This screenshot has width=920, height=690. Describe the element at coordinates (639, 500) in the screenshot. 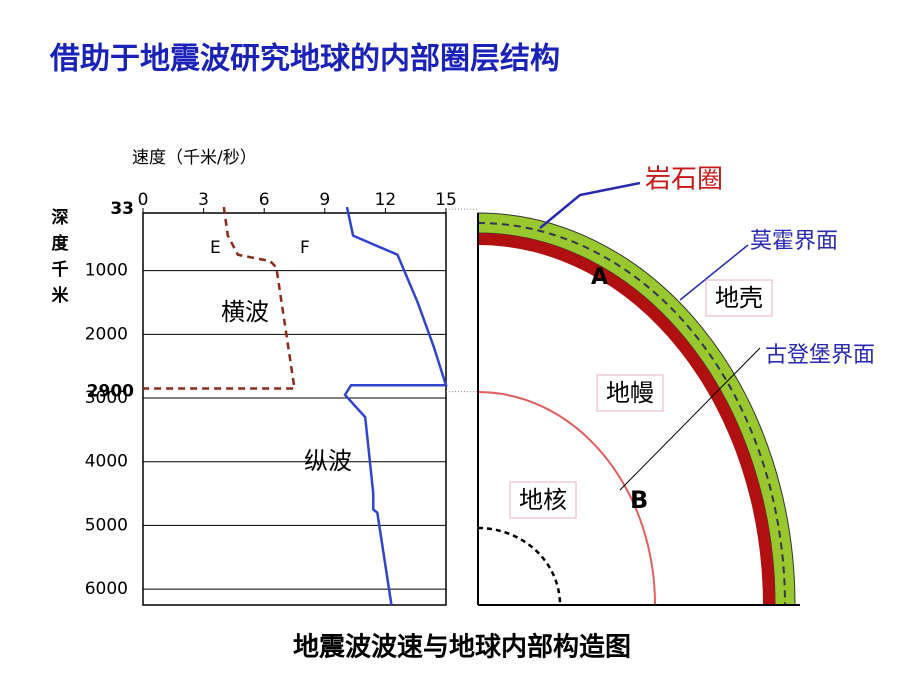

I see `diagram-label: B` at that location.